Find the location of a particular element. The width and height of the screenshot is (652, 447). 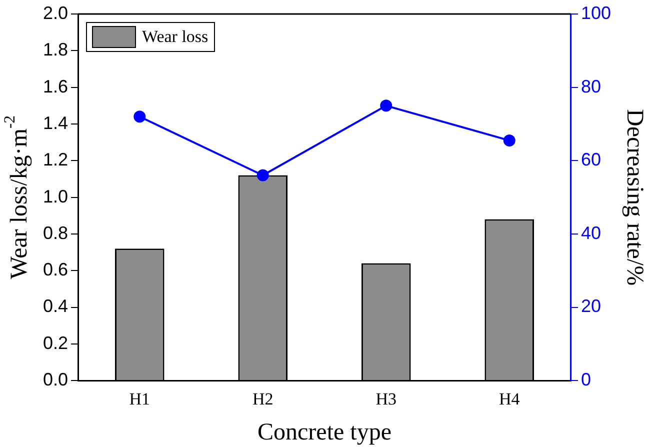

y-tick-label: 1.0 is located at coordinates (55, 196).